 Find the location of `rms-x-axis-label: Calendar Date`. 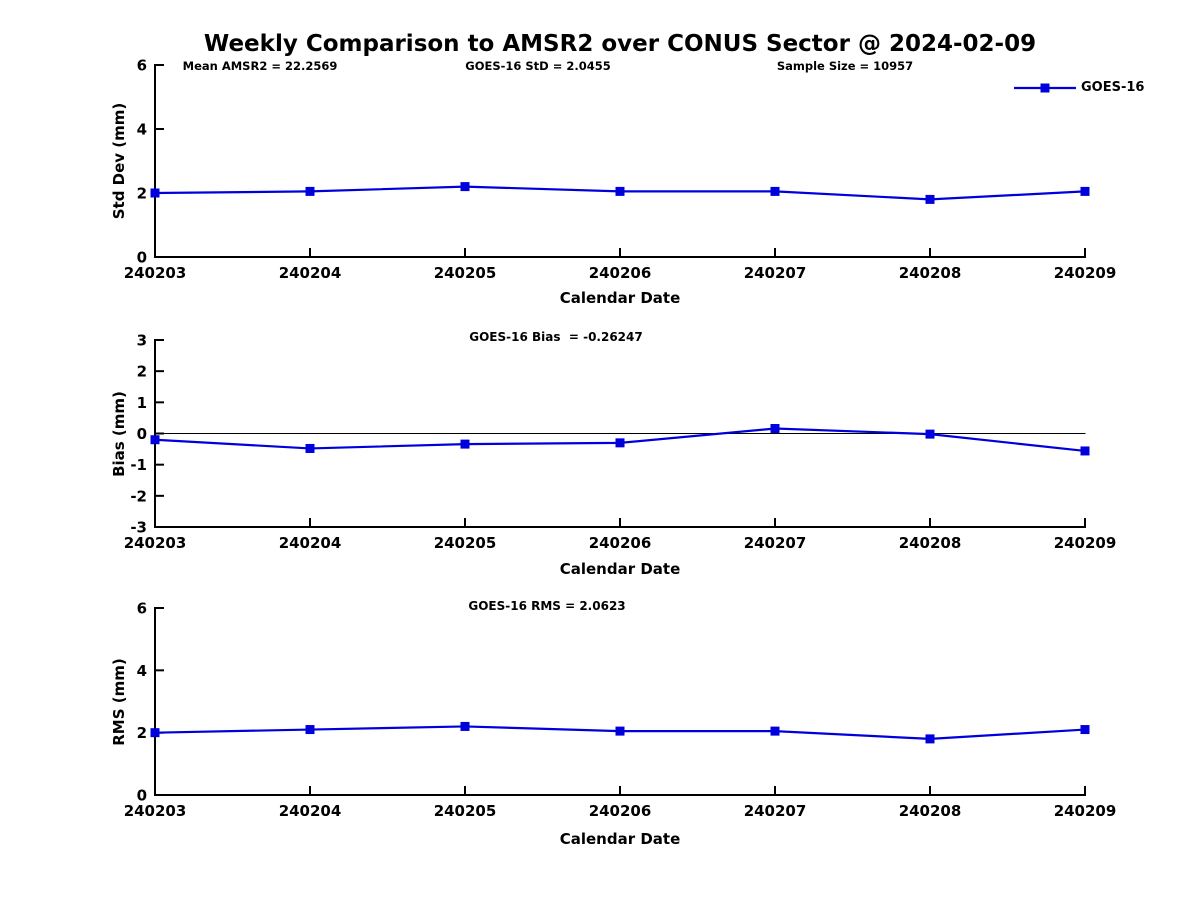

rms-x-axis-label: Calendar Date is located at coordinates (620, 839).